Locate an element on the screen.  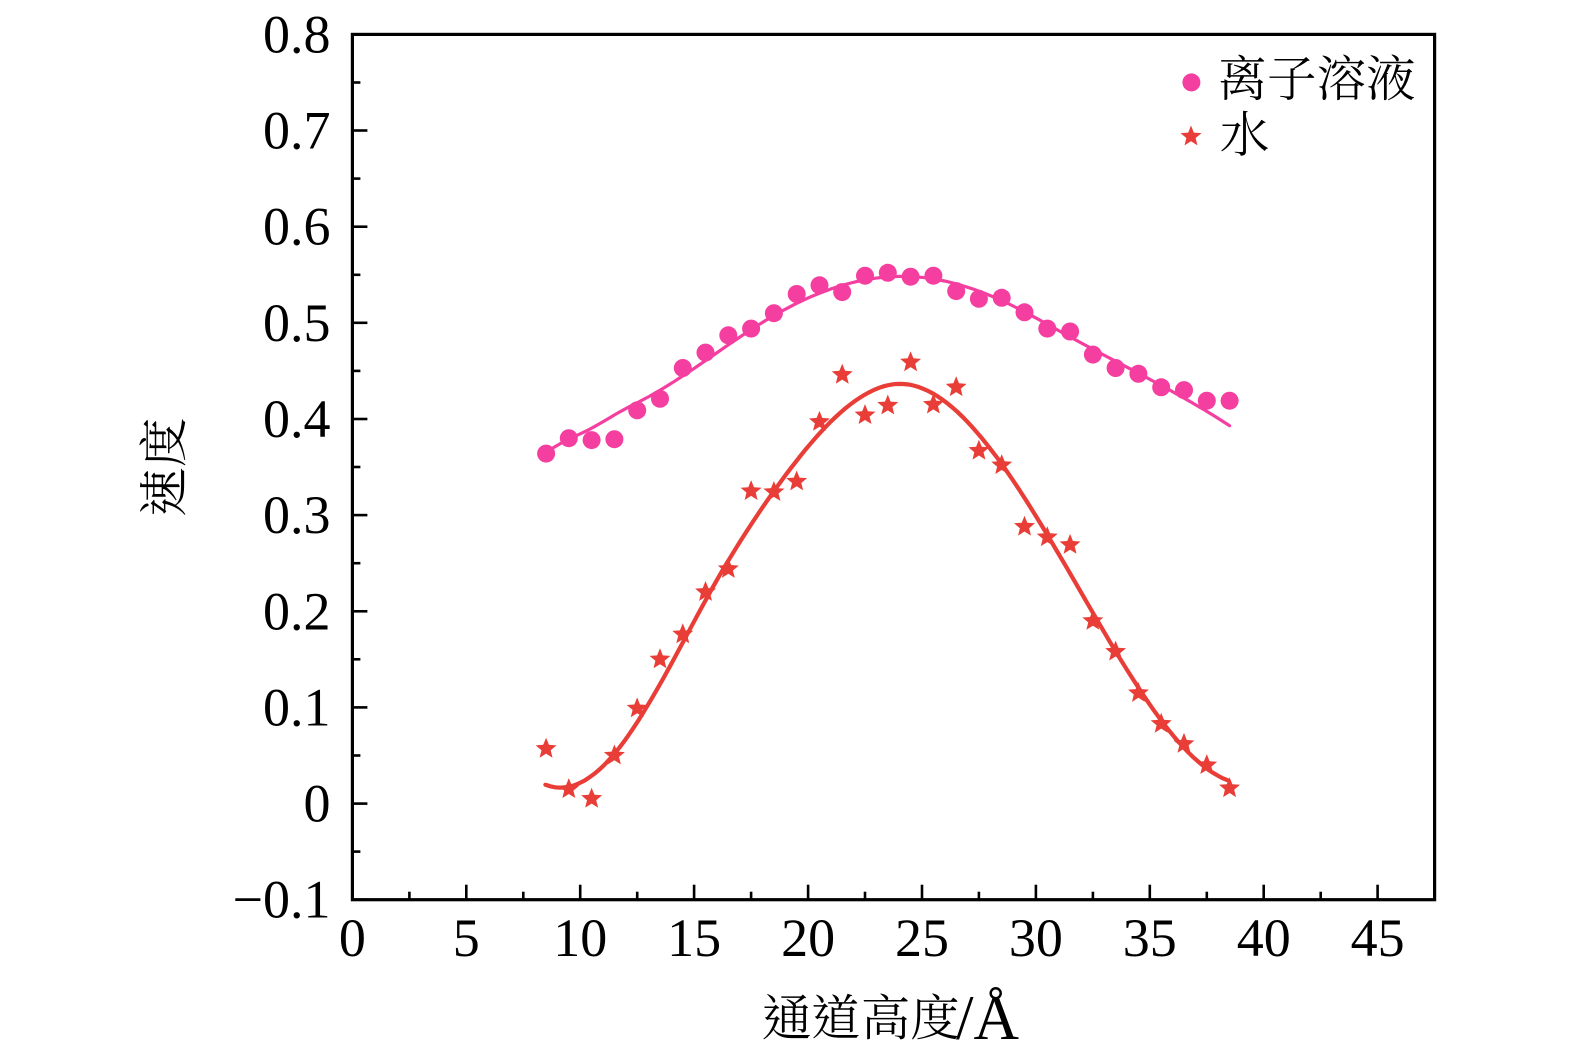
svg-text: 40 is located at coordinates (1264, 938).